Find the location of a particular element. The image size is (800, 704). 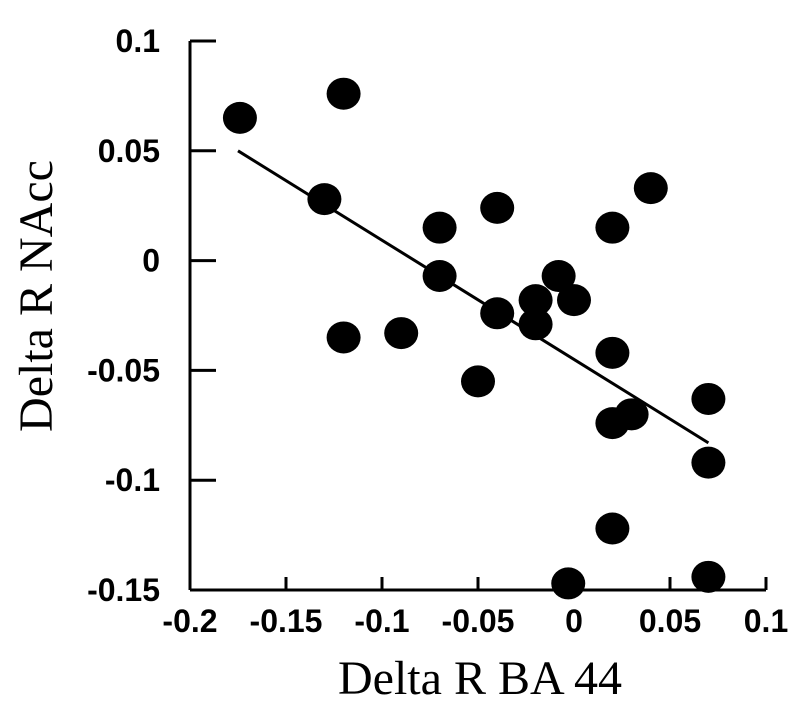

x-tick-labels: -0.2 -0.15 -0.1 -0.05 0 0.05 0.1 is located at coordinates (475, 621).